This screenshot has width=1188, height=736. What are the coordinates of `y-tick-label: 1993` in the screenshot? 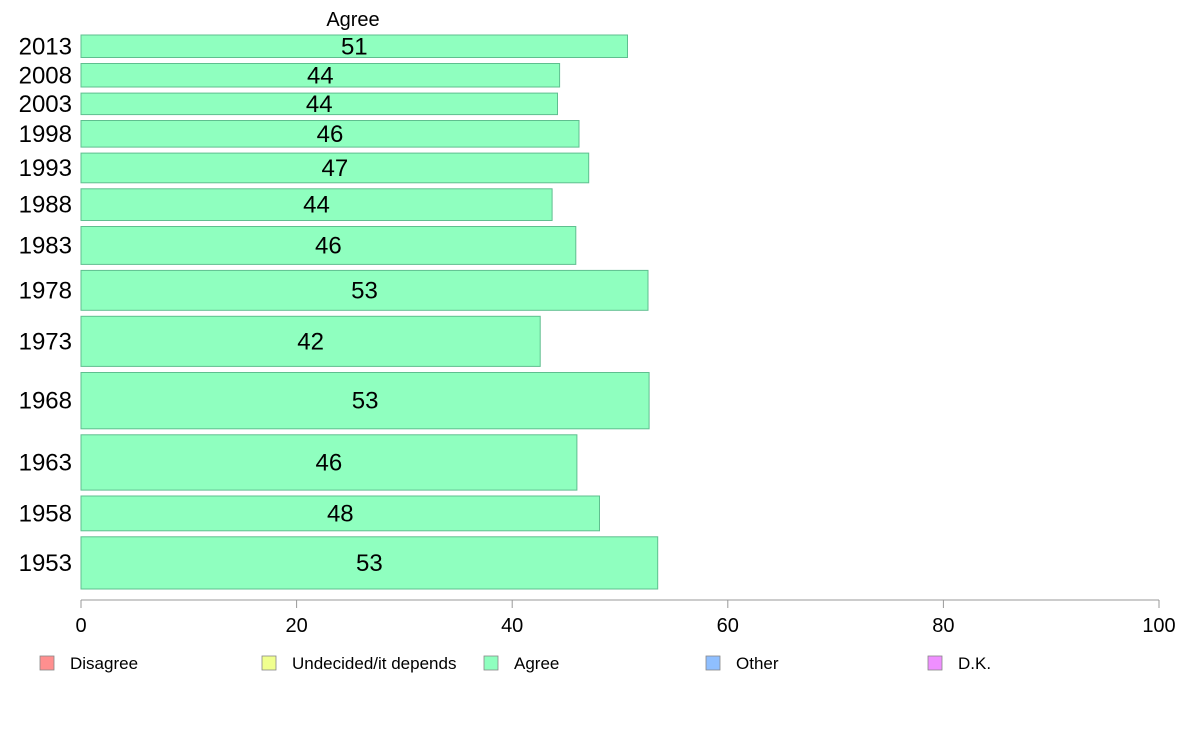 It's located at (45, 168).